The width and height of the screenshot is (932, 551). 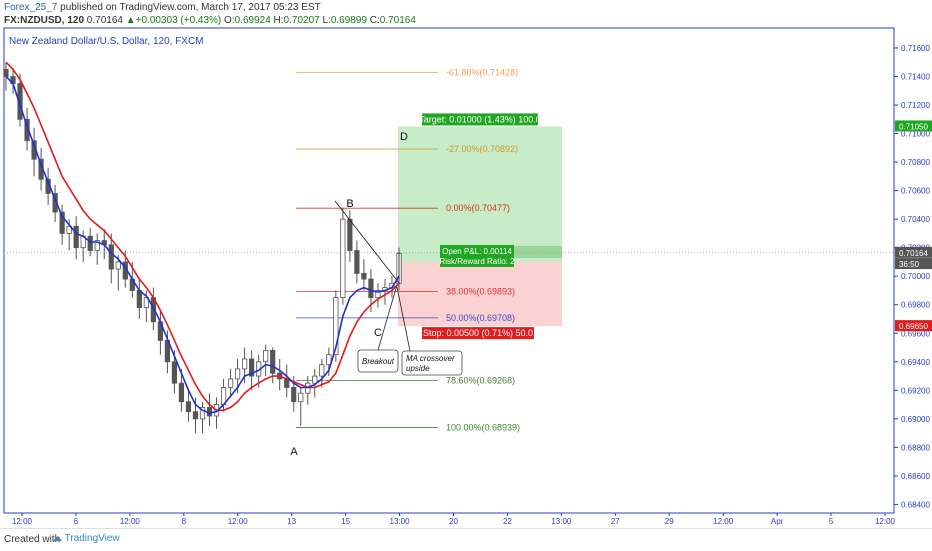 I want to click on tradingview-logo: ☁ TradingView, so click(x=86, y=538).